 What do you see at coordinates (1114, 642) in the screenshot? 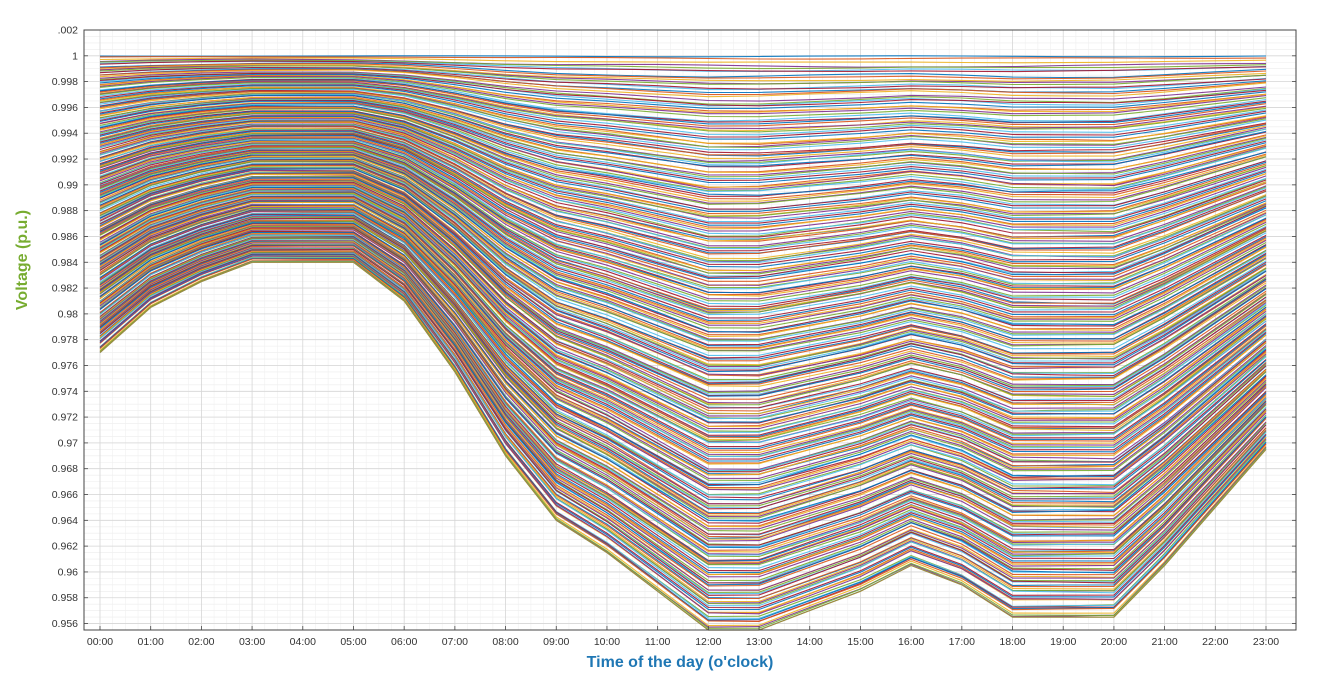
I see `x-tick-label: 20:00` at bounding box center [1114, 642].